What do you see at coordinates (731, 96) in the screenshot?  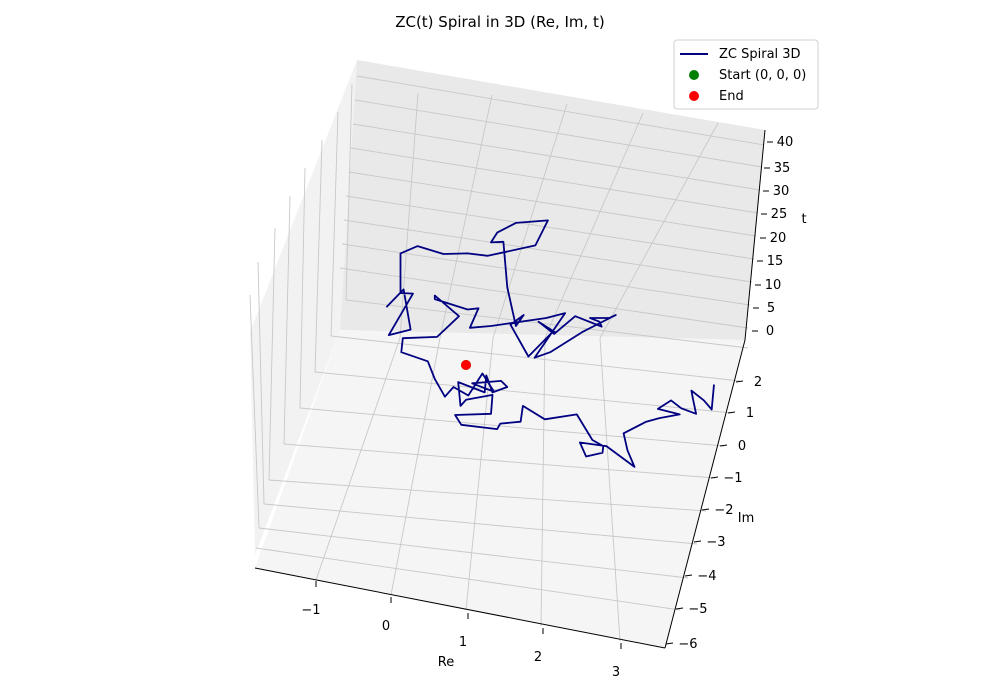 I see `legend-label-end: End` at bounding box center [731, 96].